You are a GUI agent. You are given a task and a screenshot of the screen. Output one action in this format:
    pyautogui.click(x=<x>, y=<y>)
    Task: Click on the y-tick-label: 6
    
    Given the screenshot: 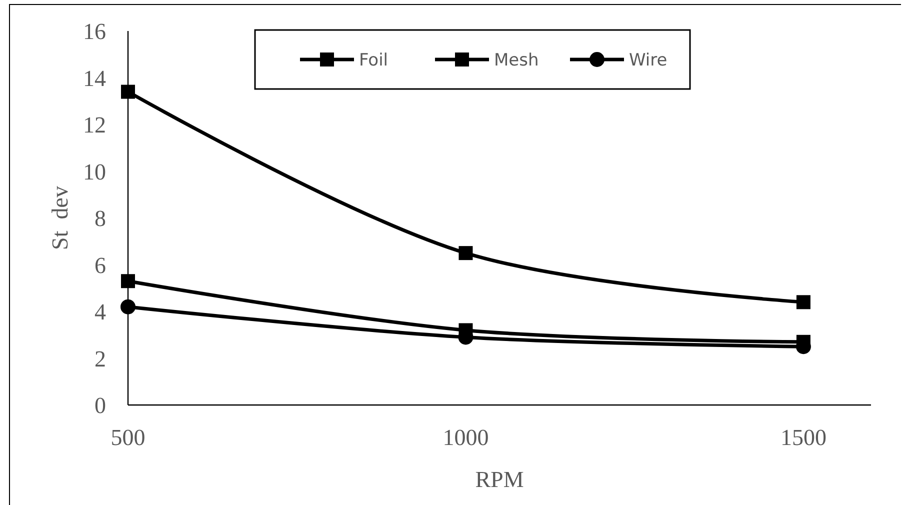 What is the action you would take?
    pyautogui.click(x=100, y=265)
    